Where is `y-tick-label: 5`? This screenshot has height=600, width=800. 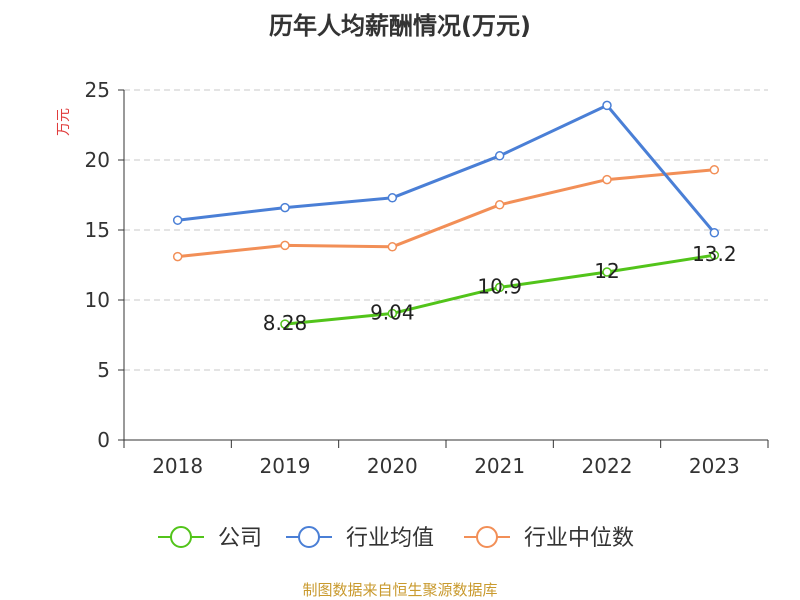
y-tick-label: 5 is located at coordinates (103, 370).